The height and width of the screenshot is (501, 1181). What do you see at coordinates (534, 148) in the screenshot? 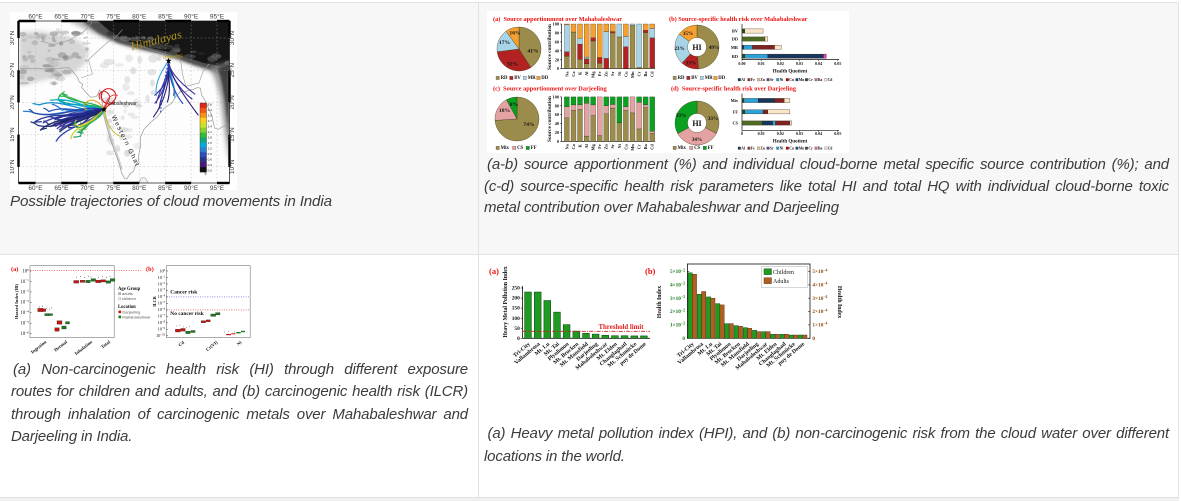
I see `svg-text: FF` at bounding box center [534, 148].